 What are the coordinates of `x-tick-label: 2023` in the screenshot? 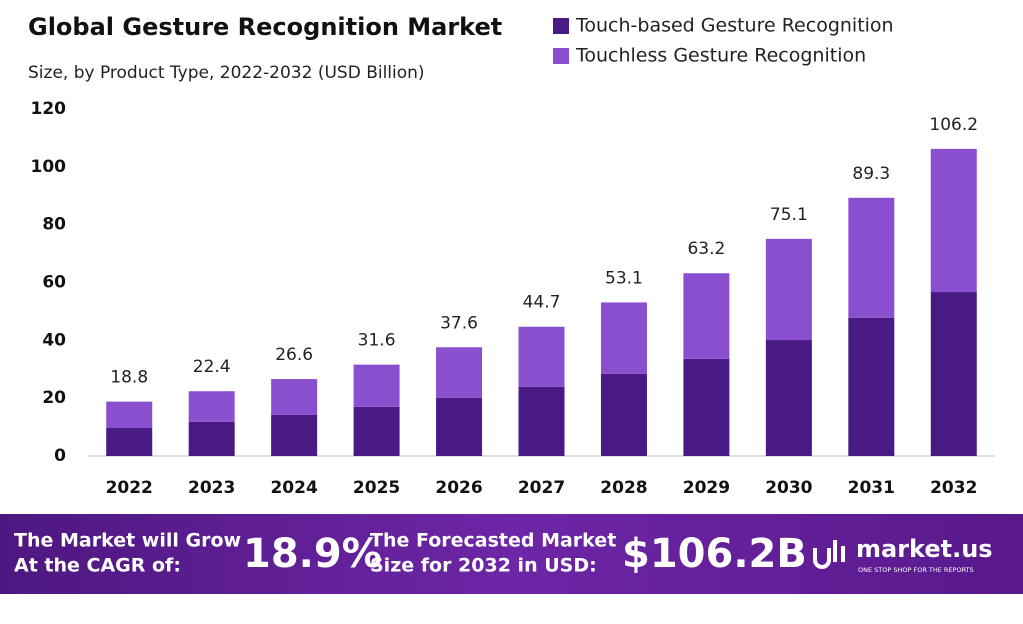 It's located at (211, 488).